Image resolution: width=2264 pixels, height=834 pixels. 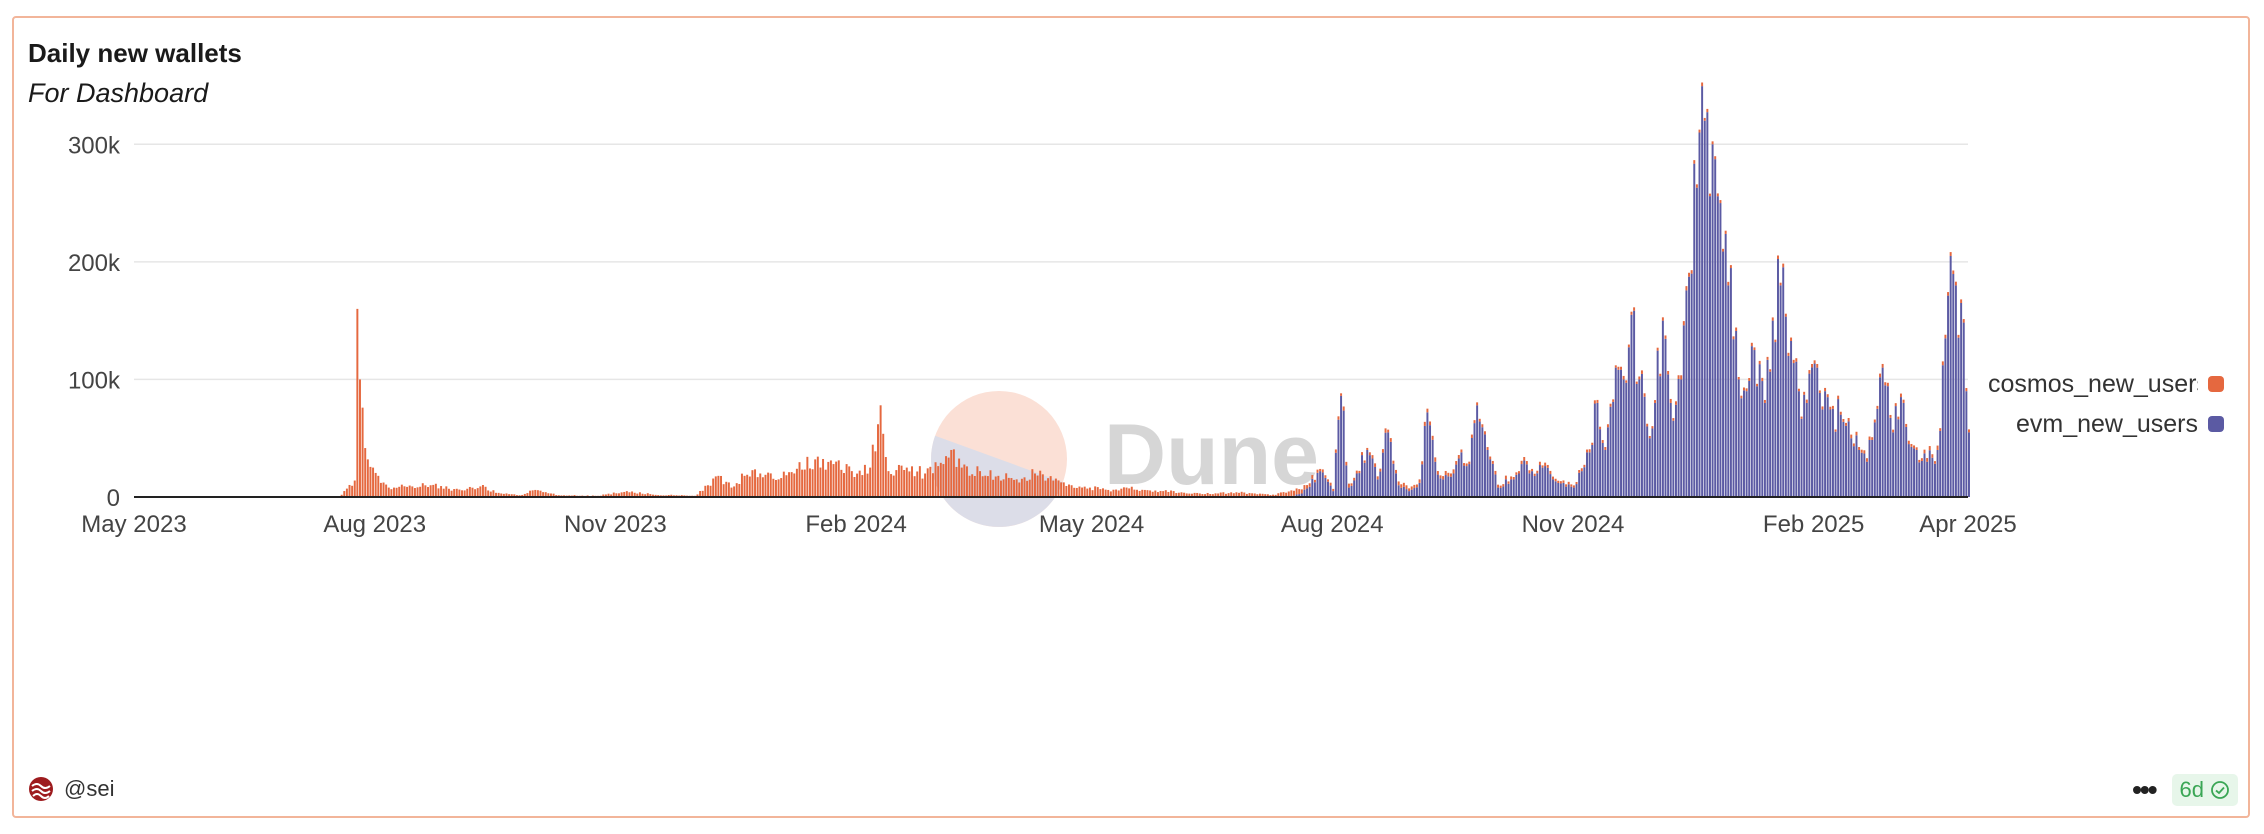 I want to click on owner-handle: @sei, so click(x=89, y=788).